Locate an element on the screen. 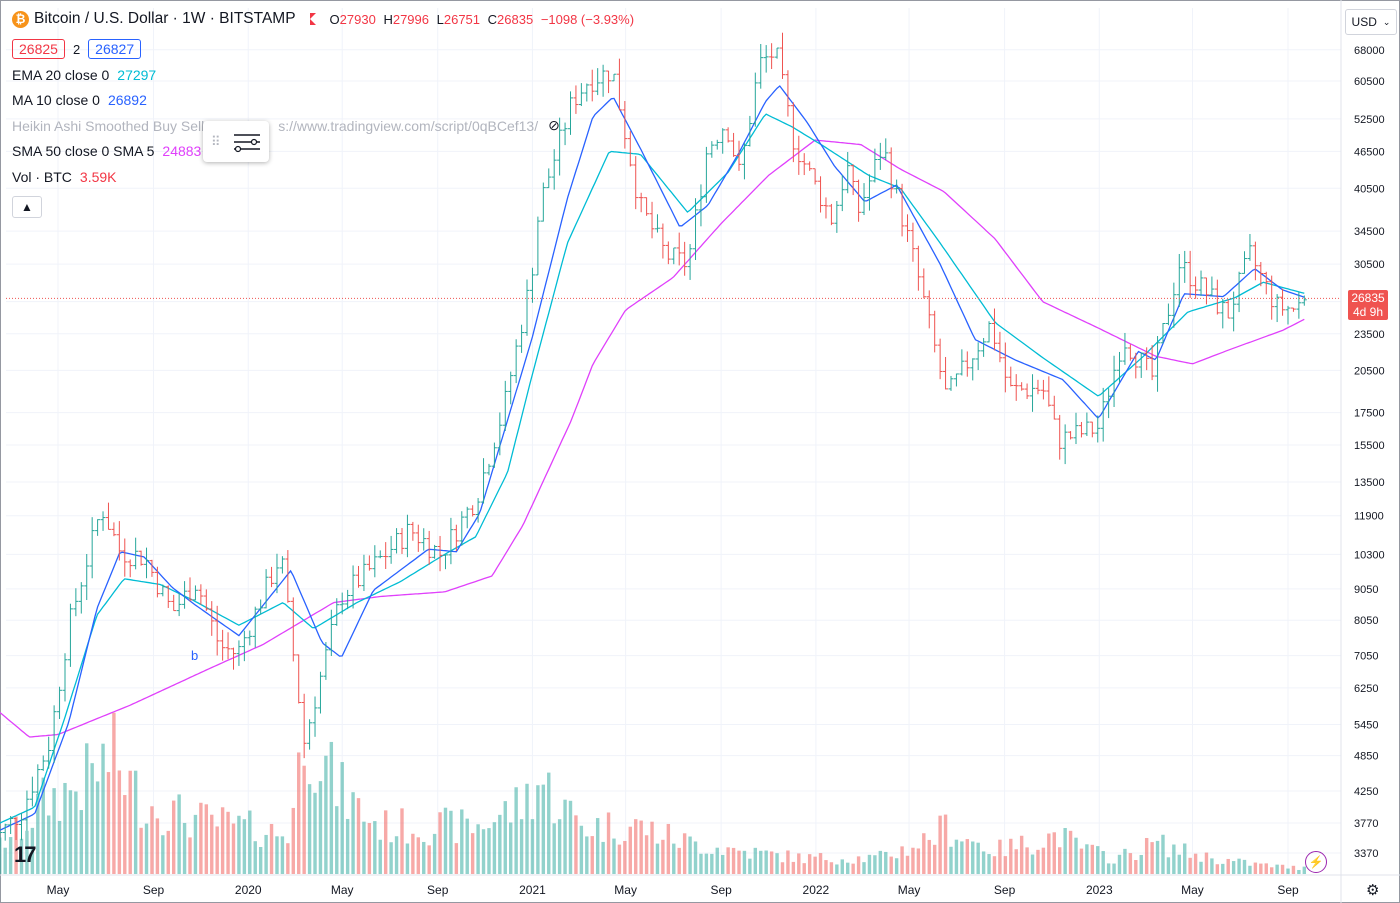  vol-legend: Vol · BTC 3.59K is located at coordinates (64, 176).